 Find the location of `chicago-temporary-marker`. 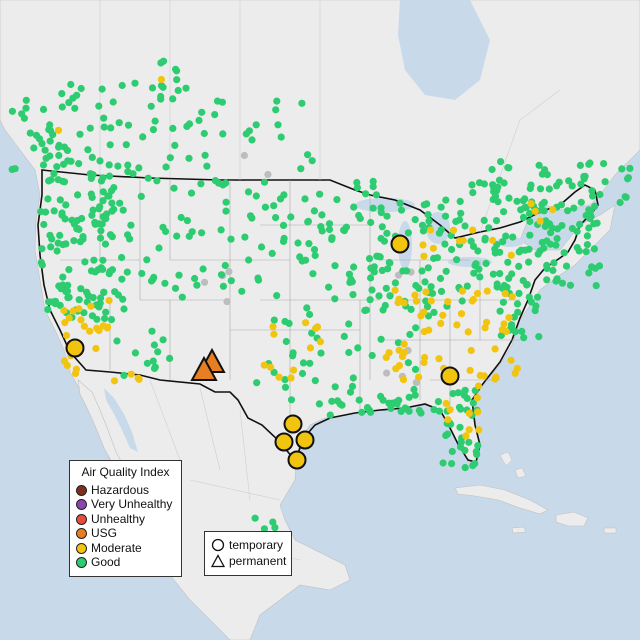

chicago-temporary-marker is located at coordinates (400, 244).